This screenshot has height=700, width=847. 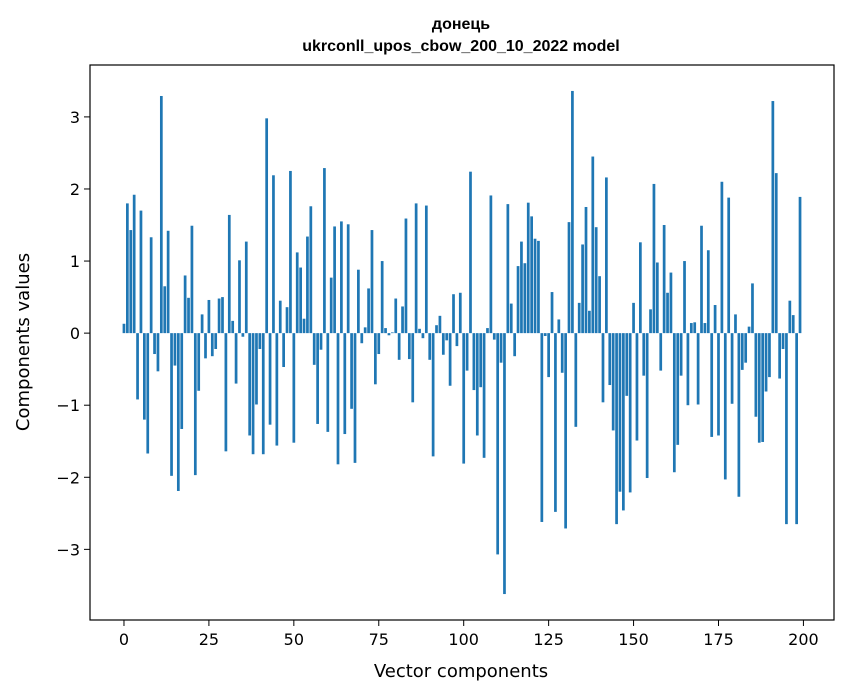 What do you see at coordinates (75, 261) in the screenshot?
I see `y-tick-label: 1` at bounding box center [75, 261].